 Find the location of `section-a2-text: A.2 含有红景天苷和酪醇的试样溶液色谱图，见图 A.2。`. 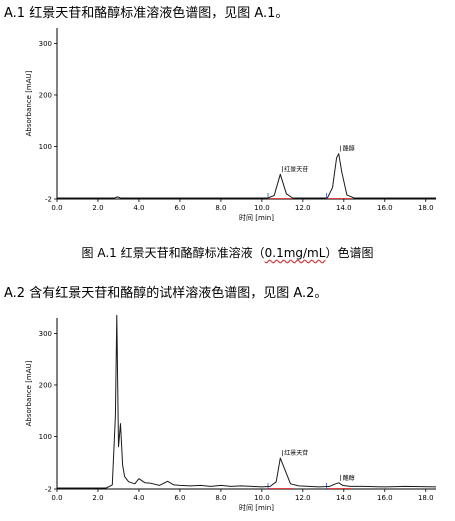

section-a2-text: A.2 含有红景天苷和酪醇的试样溶液色谱图，见图 A.2。 is located at coordinates (166, 293).